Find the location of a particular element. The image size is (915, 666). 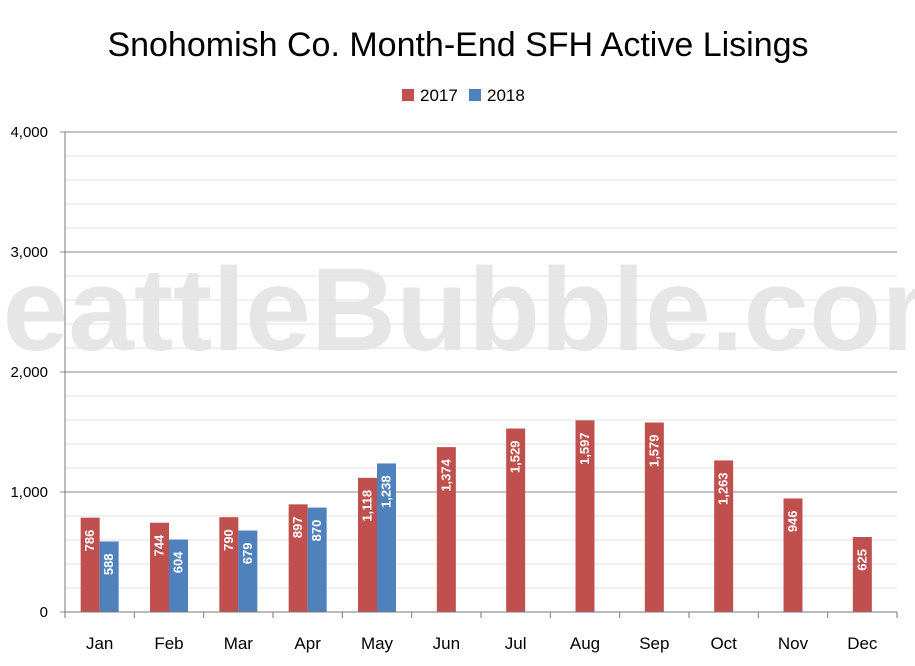

data-label: 679 is located at coordinates (247, 554).